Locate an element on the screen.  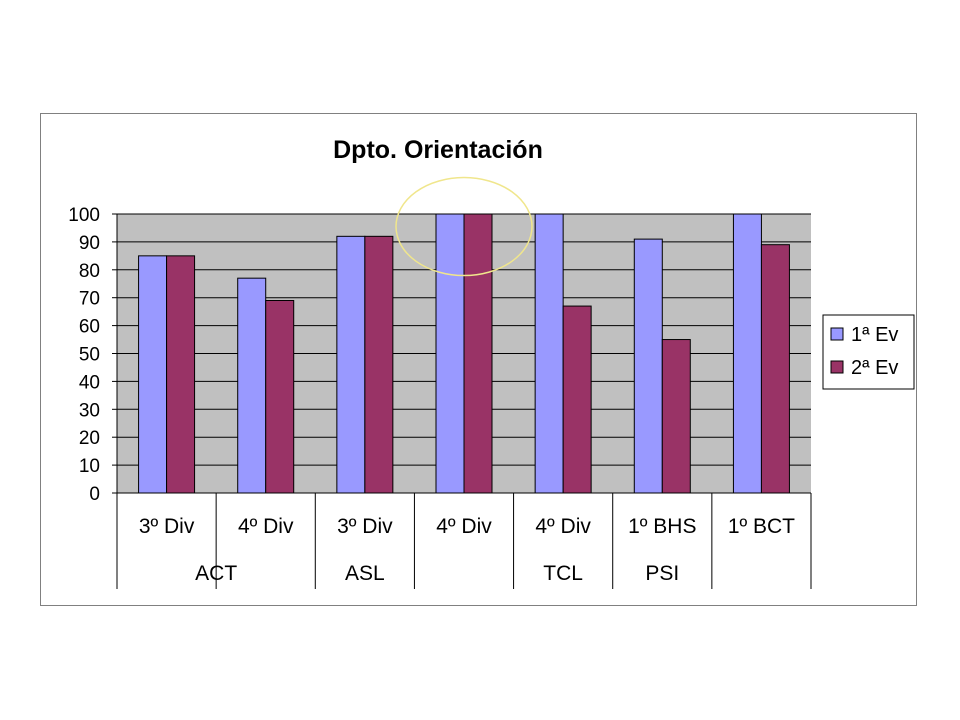
group-label: ASL is located at coordinates (365, 573).